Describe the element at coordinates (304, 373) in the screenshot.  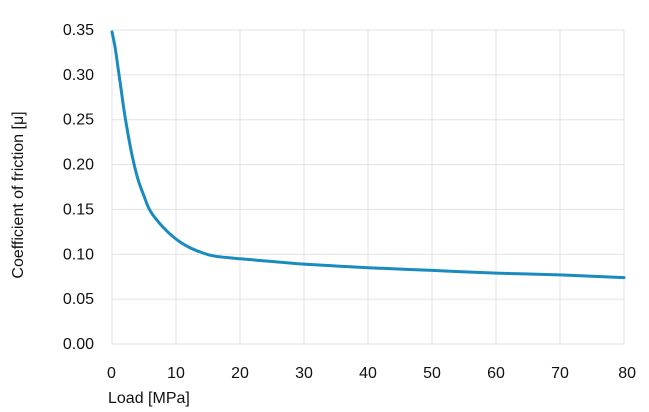
I see `x-tick-label: 30` at that location.